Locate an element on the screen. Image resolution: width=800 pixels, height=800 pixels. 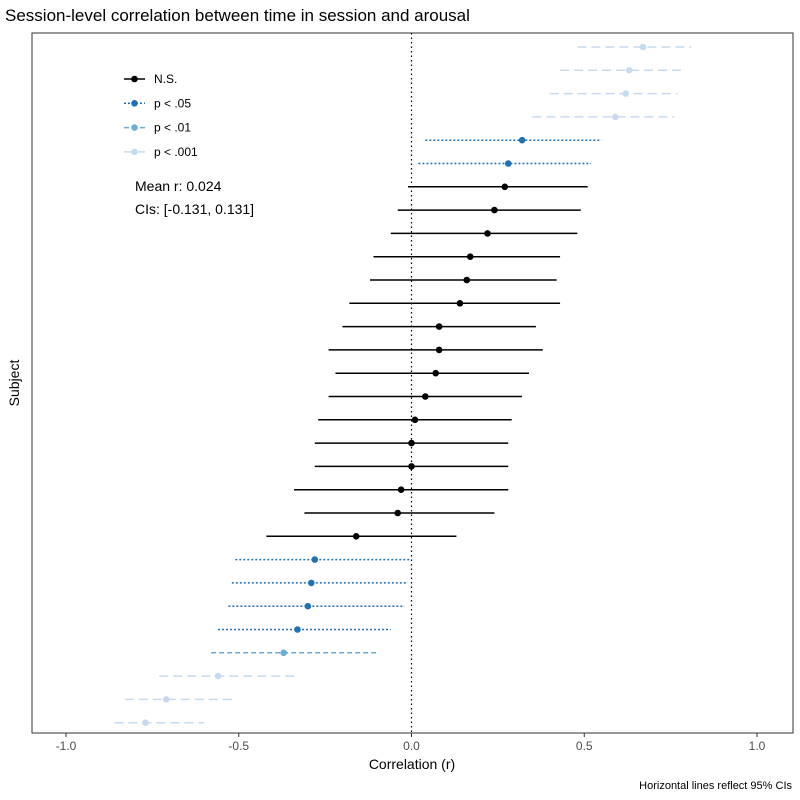
legend-label-ns: N.S. is located at coordinates (165, 79).